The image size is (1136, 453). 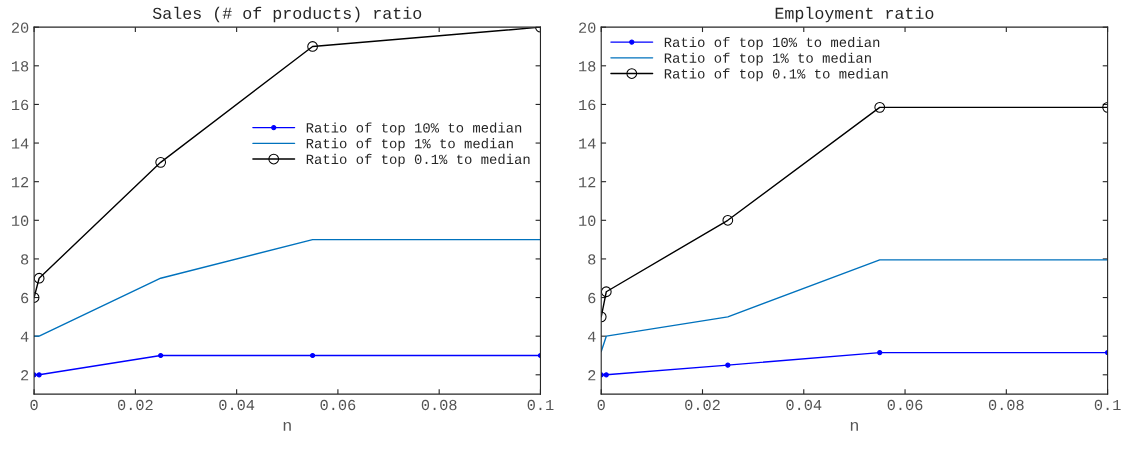 I want to click on chart-title: Sales (# of products) ratio, so click(x=287, y=14).